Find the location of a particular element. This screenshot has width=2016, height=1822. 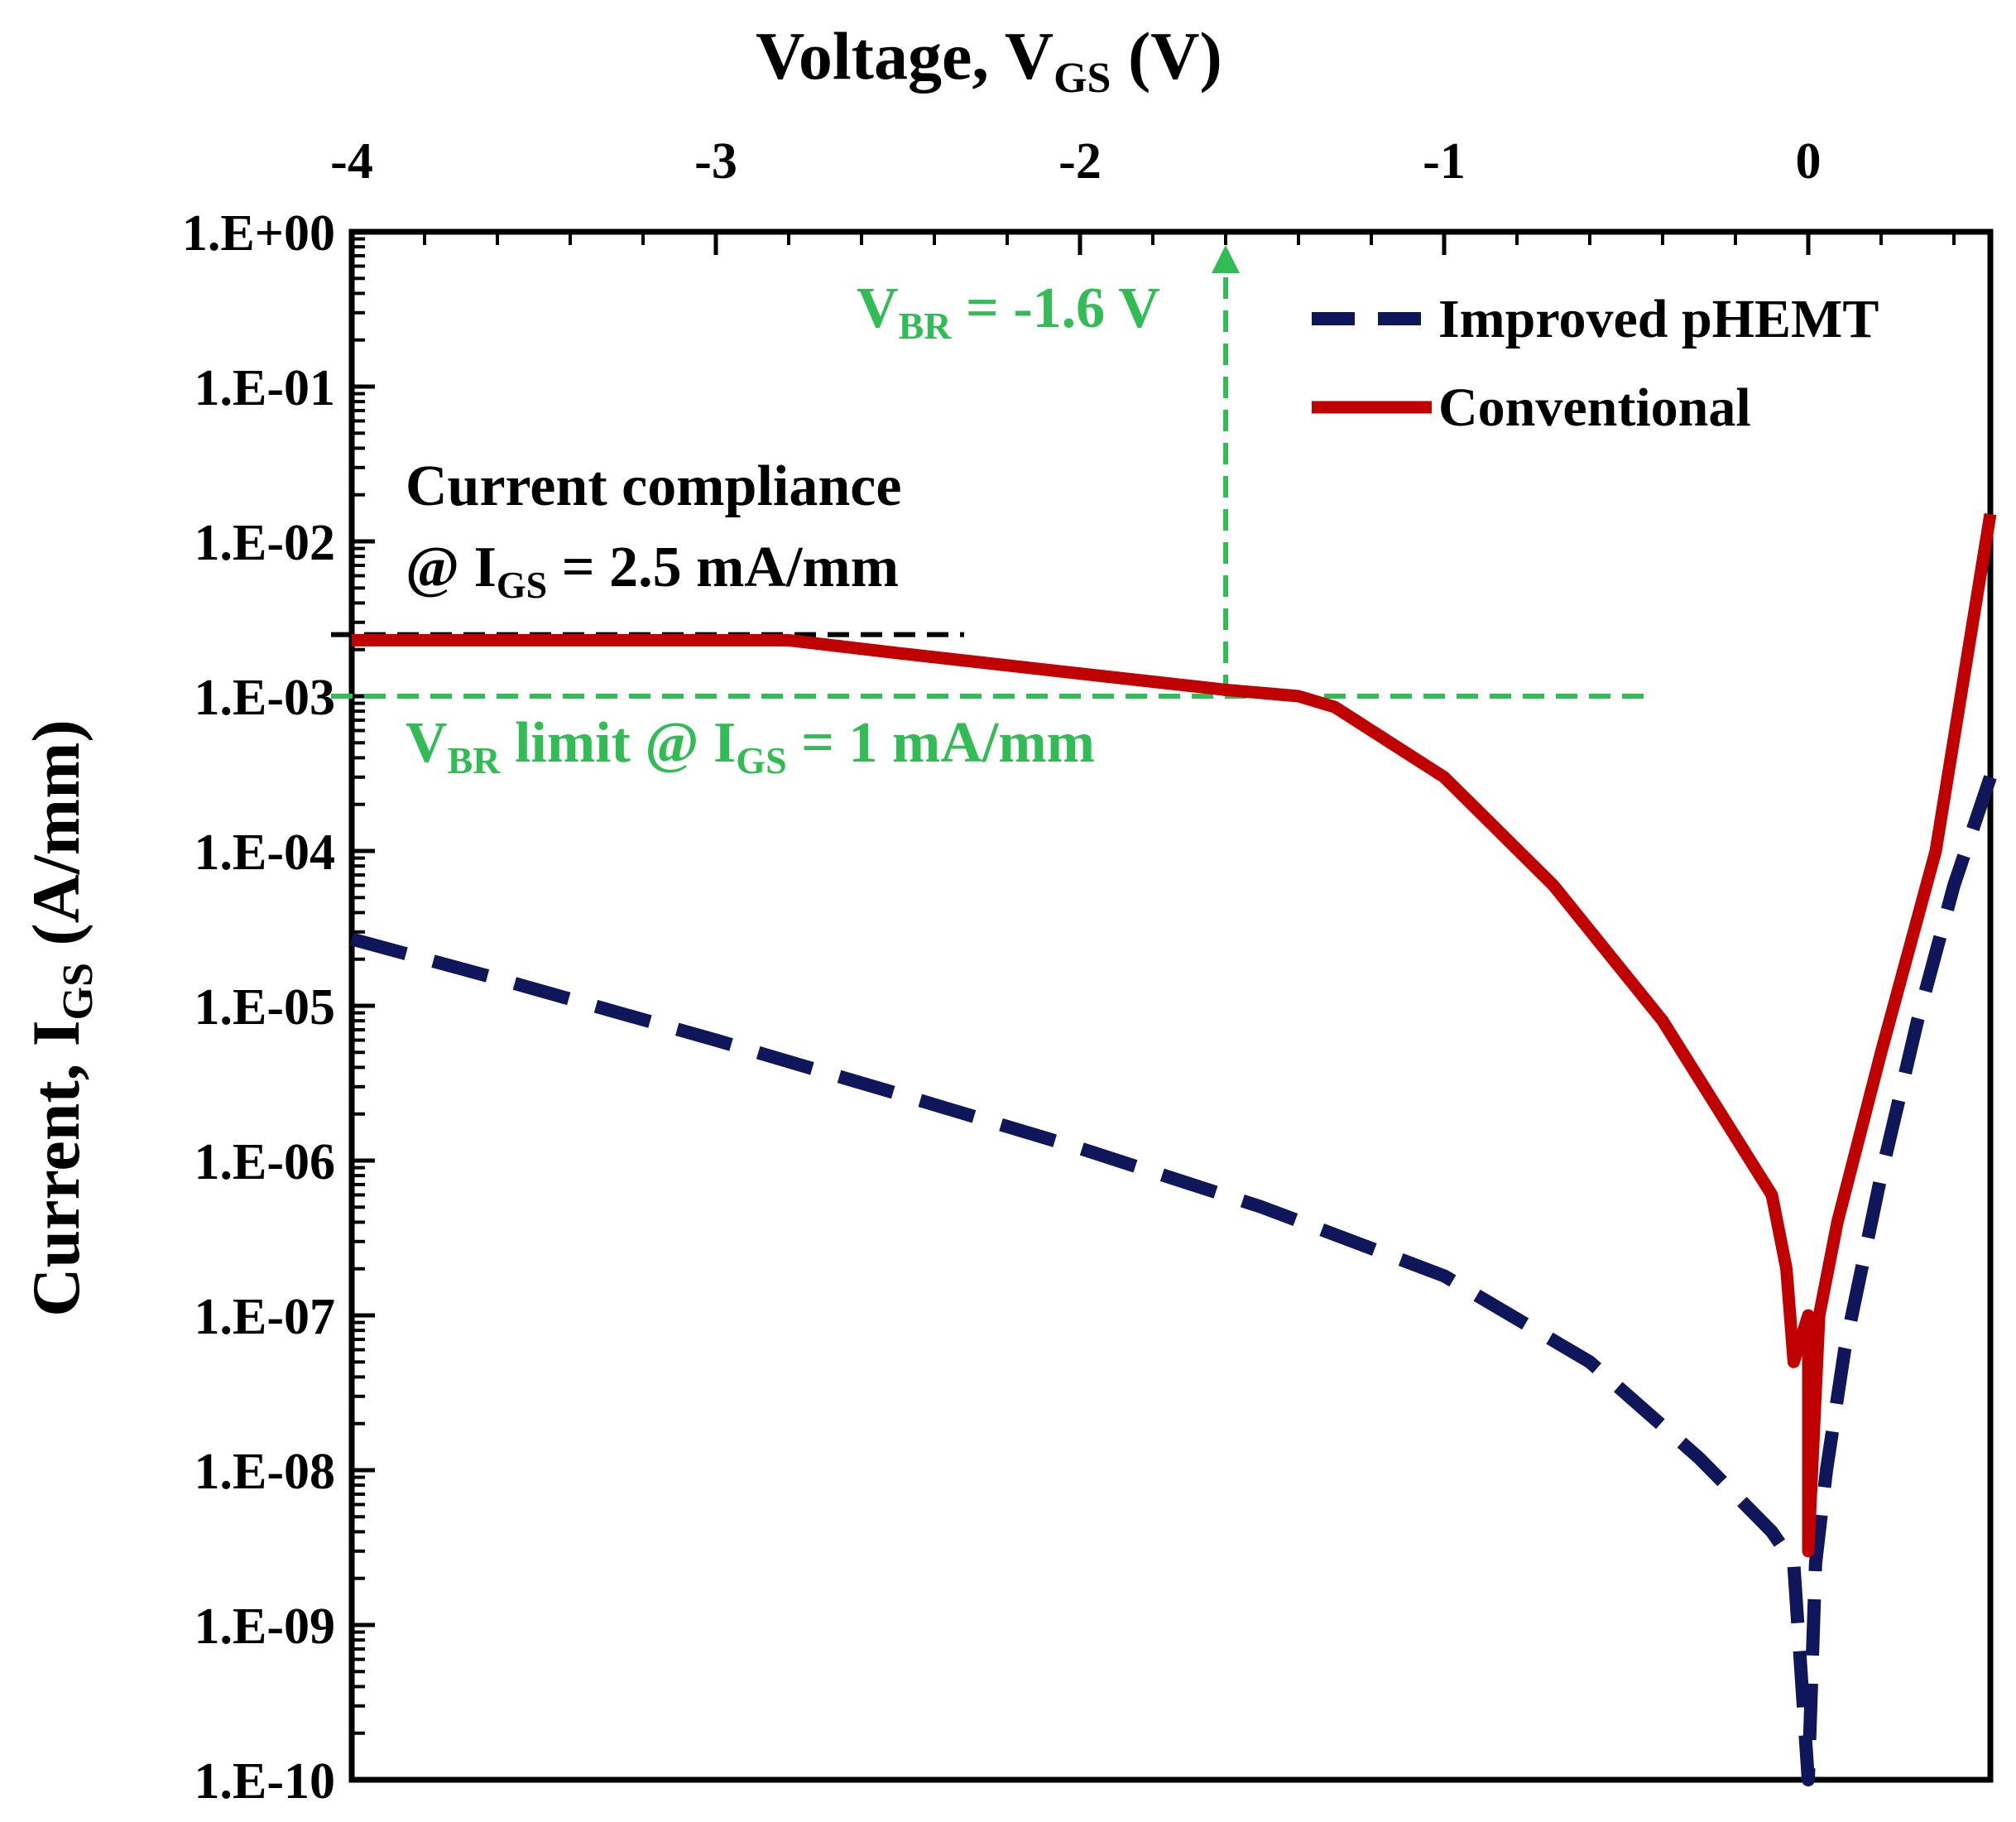

y-tick-label: 1.E-07 is located at coordinates (265, 1317).